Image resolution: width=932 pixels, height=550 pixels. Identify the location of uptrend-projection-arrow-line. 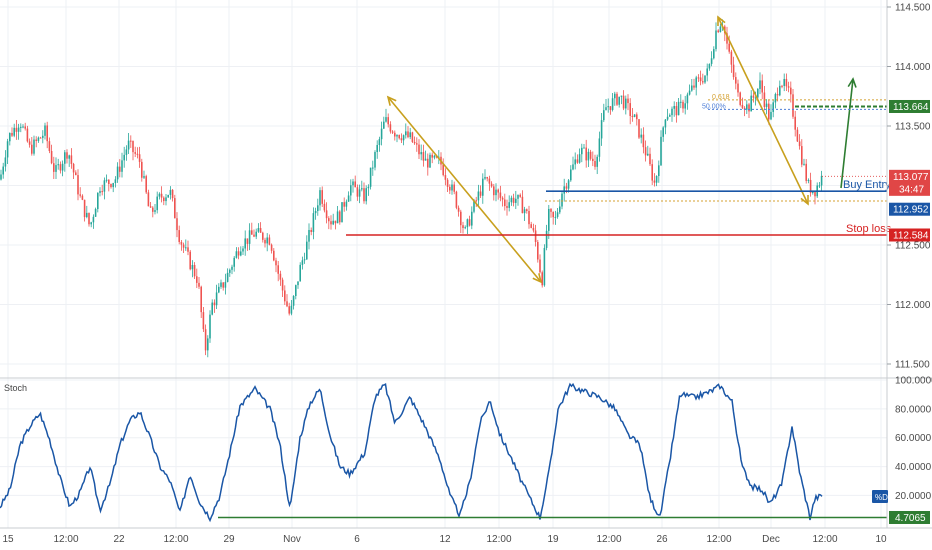
(847, 133).